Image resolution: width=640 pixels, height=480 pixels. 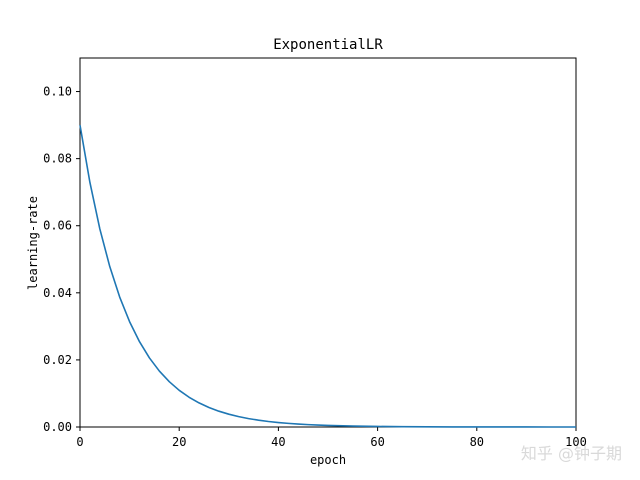 What do you see at coordinates (57, 92) in the screenshot?
I see `y-tick-label: 0.10` at bounding box center [57, 92].